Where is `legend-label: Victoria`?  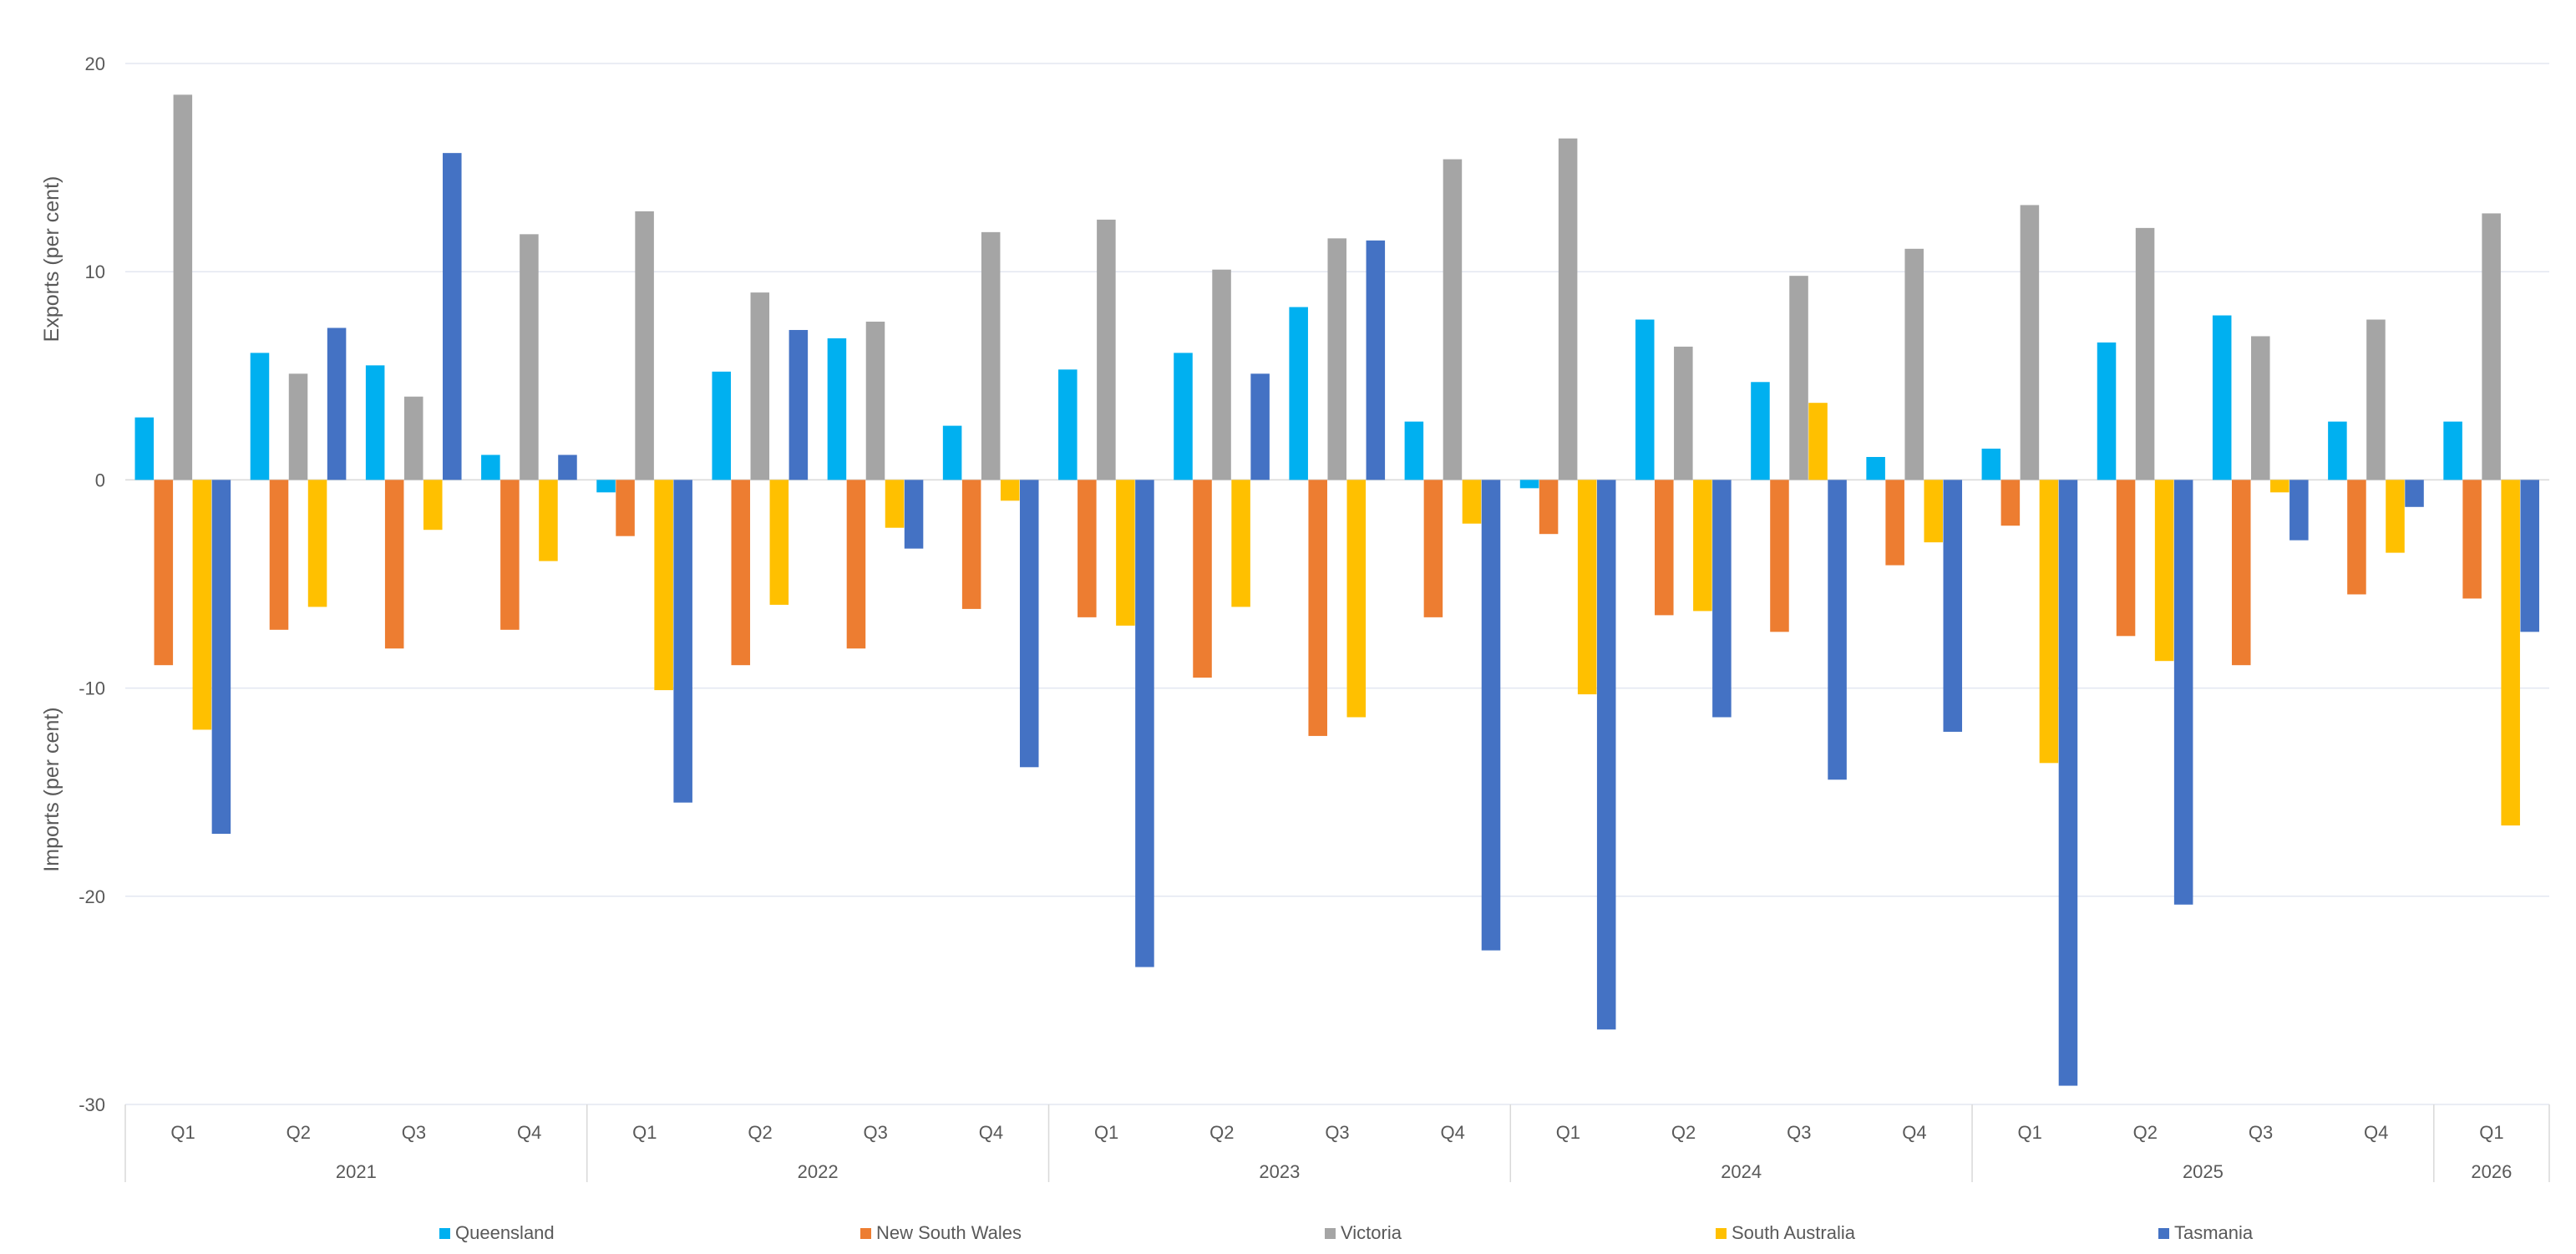
legend-label: Victoria is located at coordinates (1371, 1232).